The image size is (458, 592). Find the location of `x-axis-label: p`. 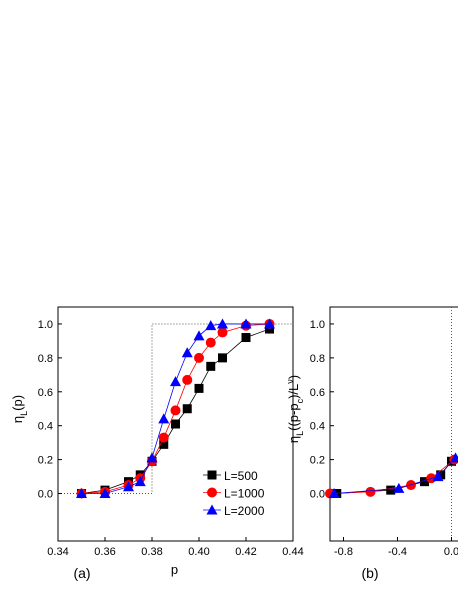

x-axis-label: p is located at coordinates (174, 569).